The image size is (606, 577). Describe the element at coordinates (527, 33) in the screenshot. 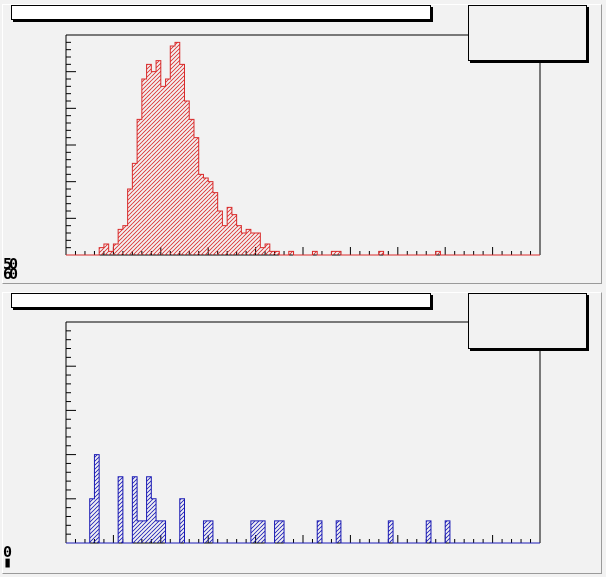

I see `top-histogram-stats-box` at that location.